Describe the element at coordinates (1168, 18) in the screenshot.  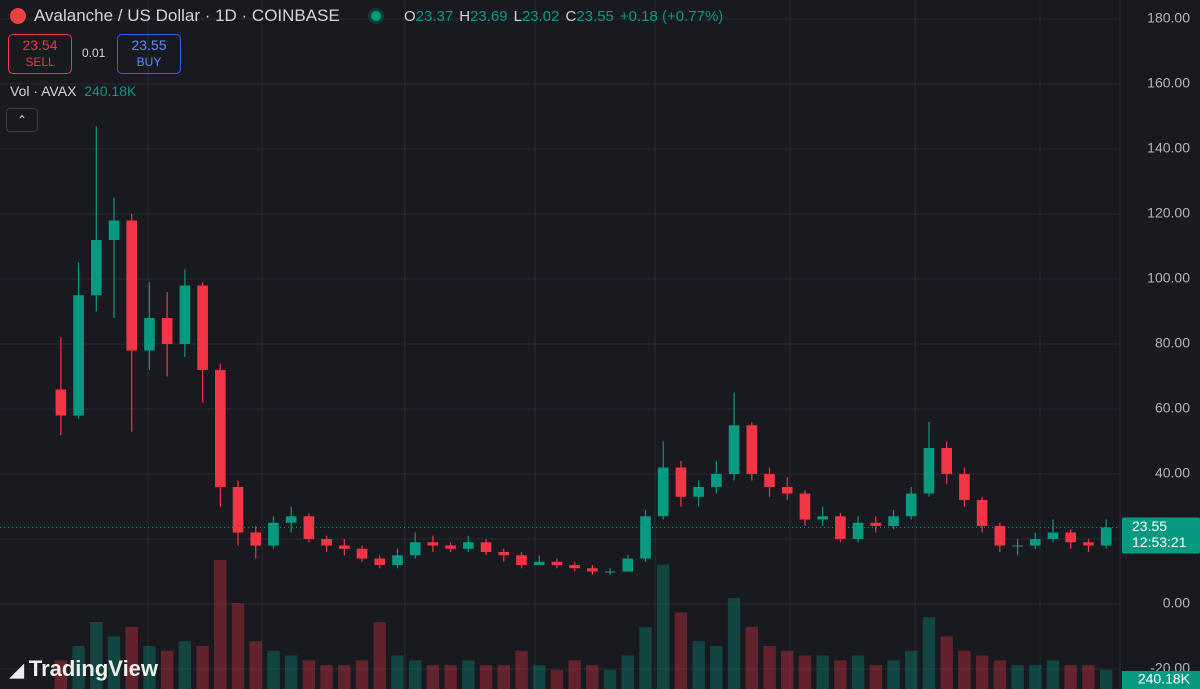
I see `y-tick-label: 180.00` at that location.